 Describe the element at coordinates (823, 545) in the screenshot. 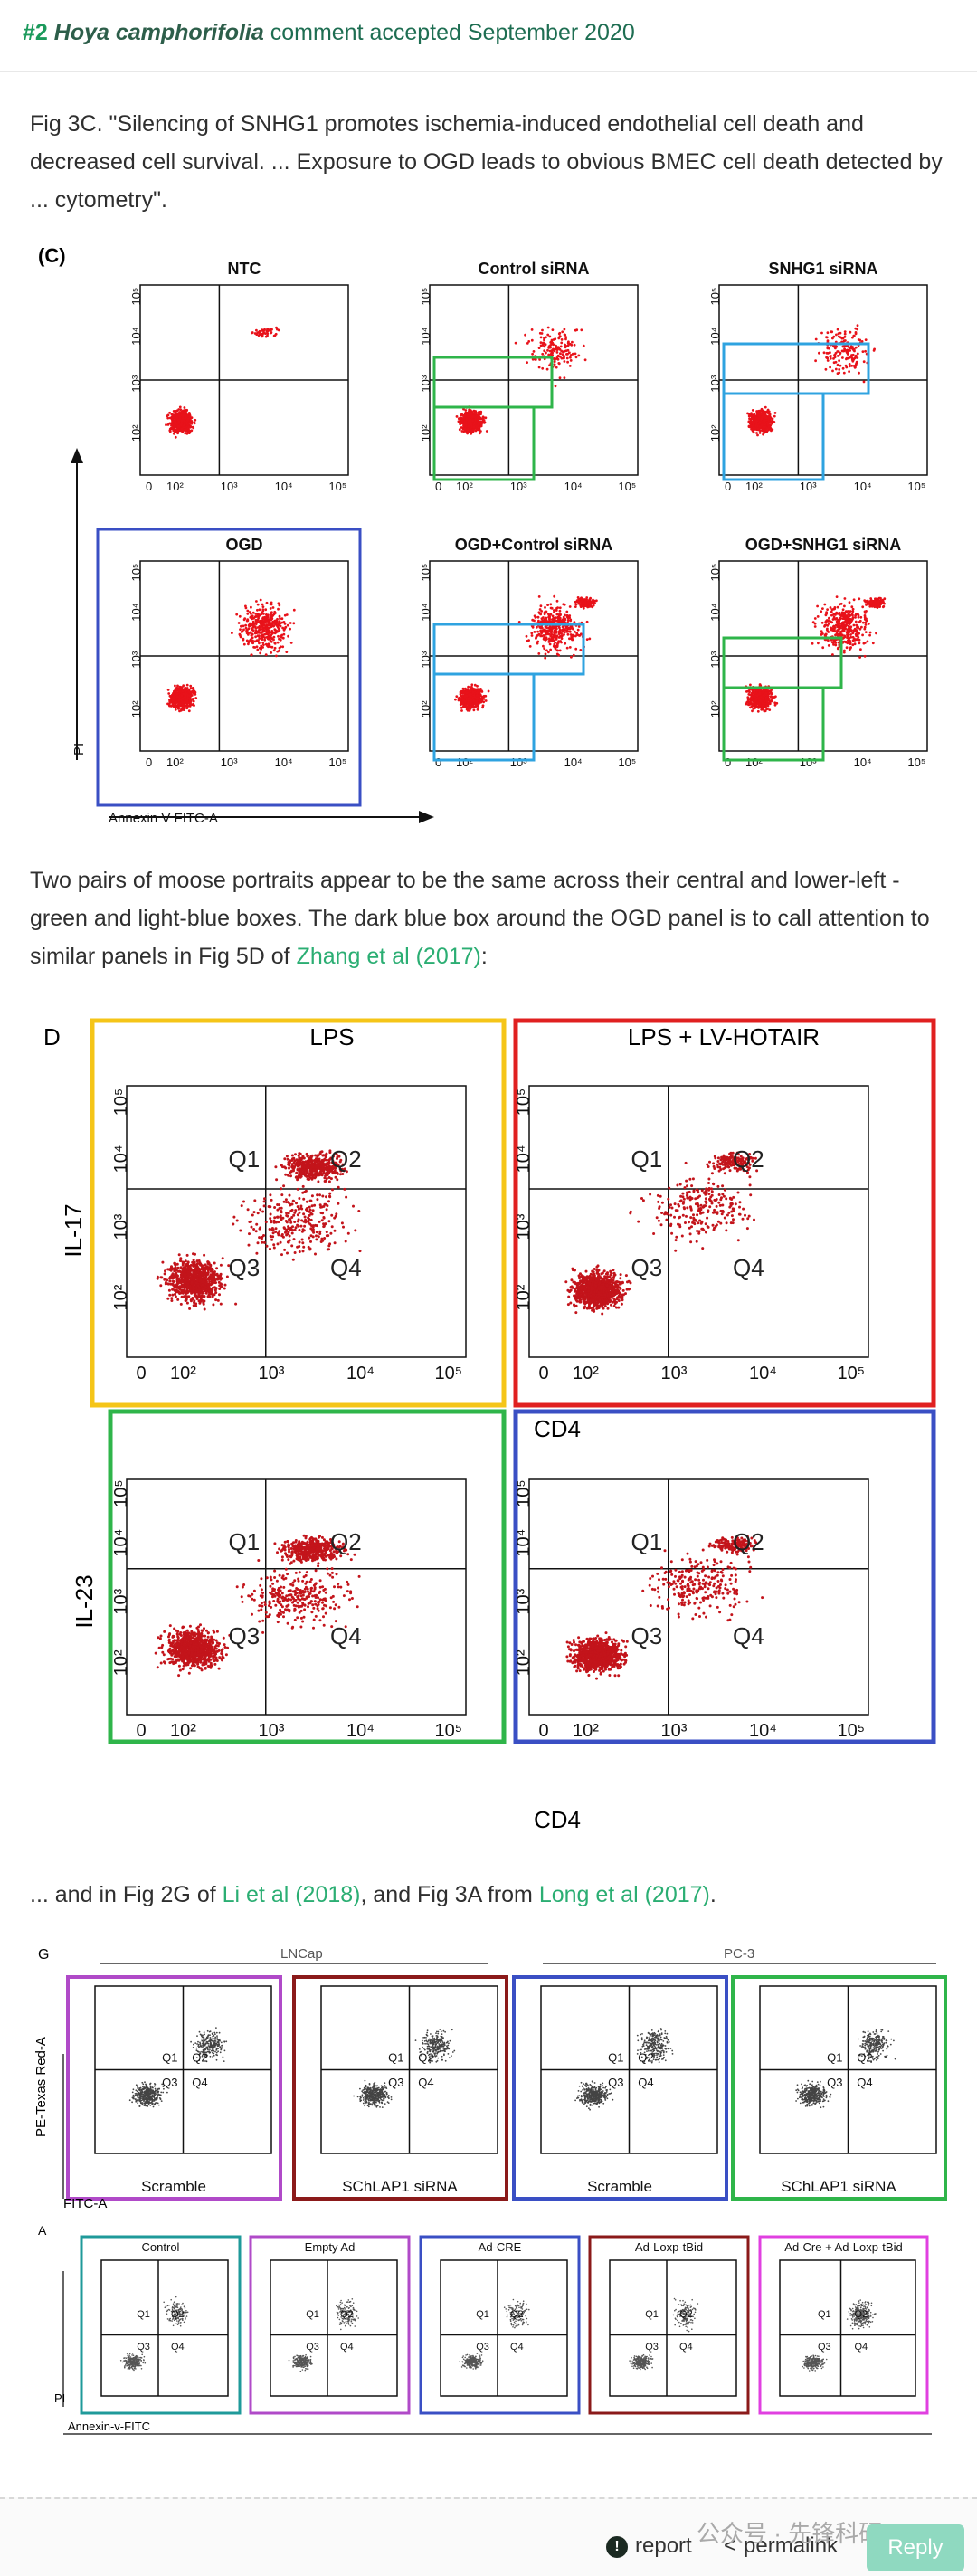

I see `panel-title: OGD+SNHG1 siRNA` at that location.